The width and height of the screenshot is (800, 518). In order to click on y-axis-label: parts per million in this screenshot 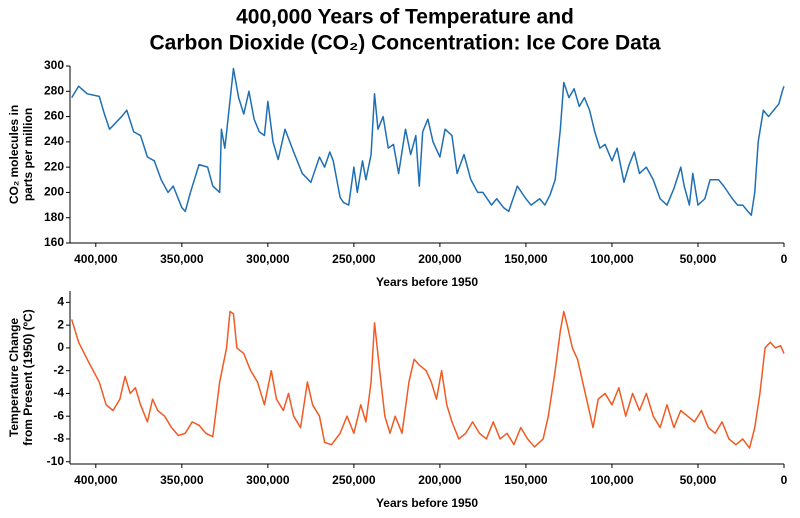, I will do `click(28, 154)`.